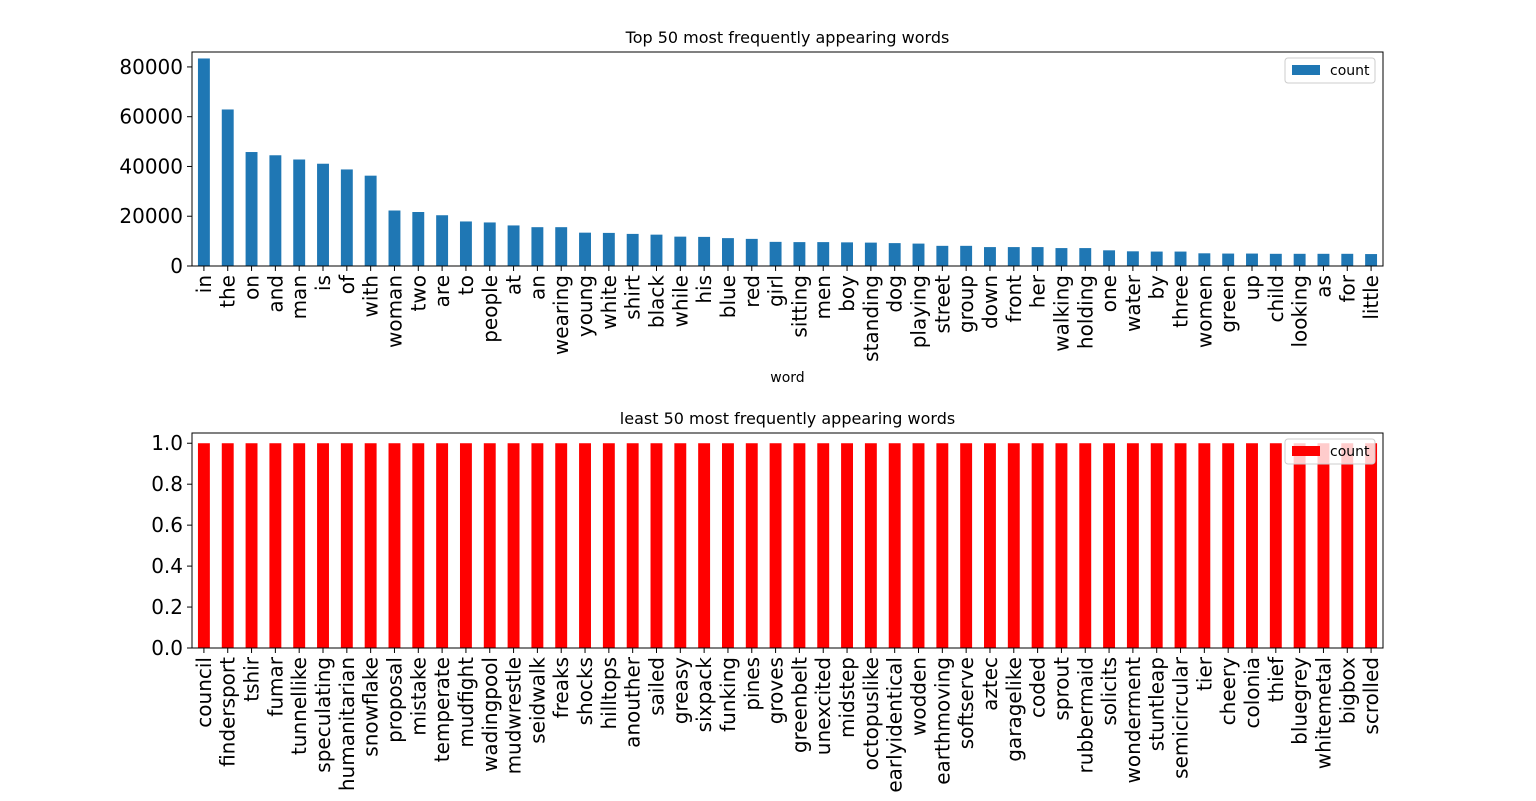 This screenshot has width=1536, height=801. What do you see at coordinates (1085, 257) in the screenshot?
I see `bar-holding` at bounding box center [1085, 257].